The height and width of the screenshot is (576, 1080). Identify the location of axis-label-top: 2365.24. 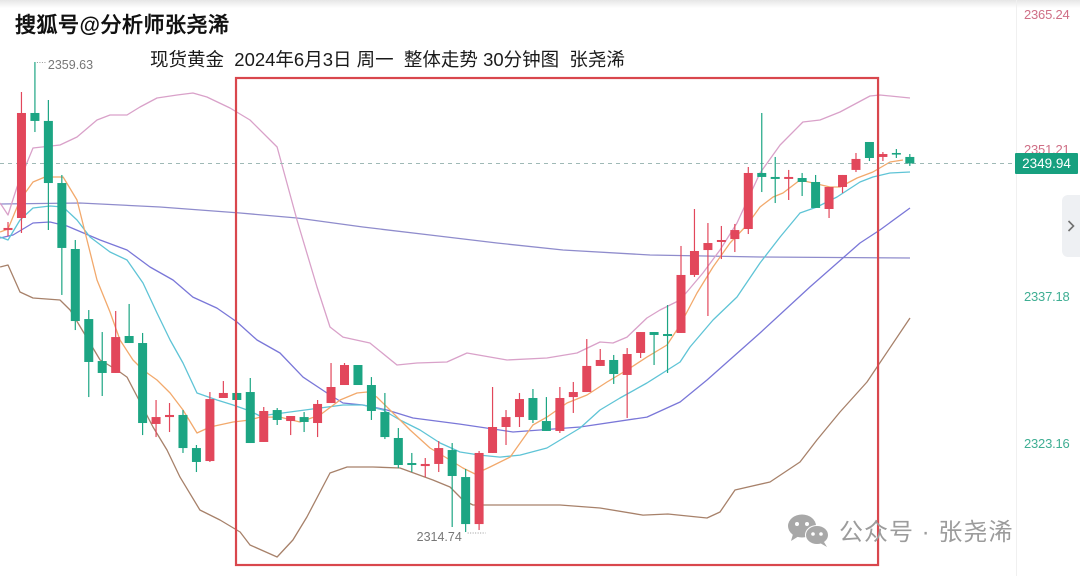
(1047, 14).